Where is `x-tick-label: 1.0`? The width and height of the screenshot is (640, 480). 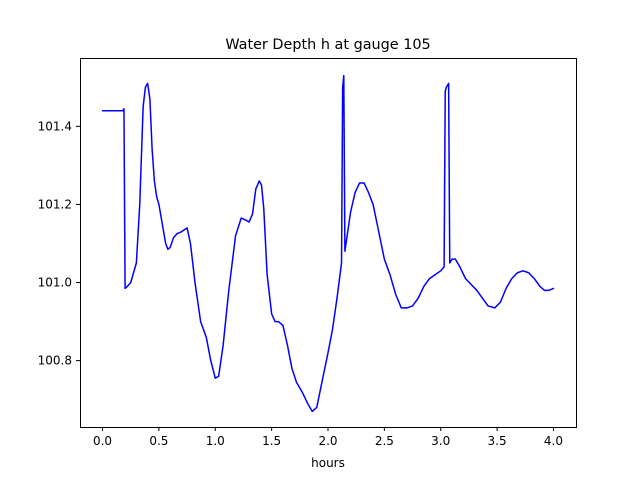
x-tick-label: 1.0 is located at coordinates (215, 441).